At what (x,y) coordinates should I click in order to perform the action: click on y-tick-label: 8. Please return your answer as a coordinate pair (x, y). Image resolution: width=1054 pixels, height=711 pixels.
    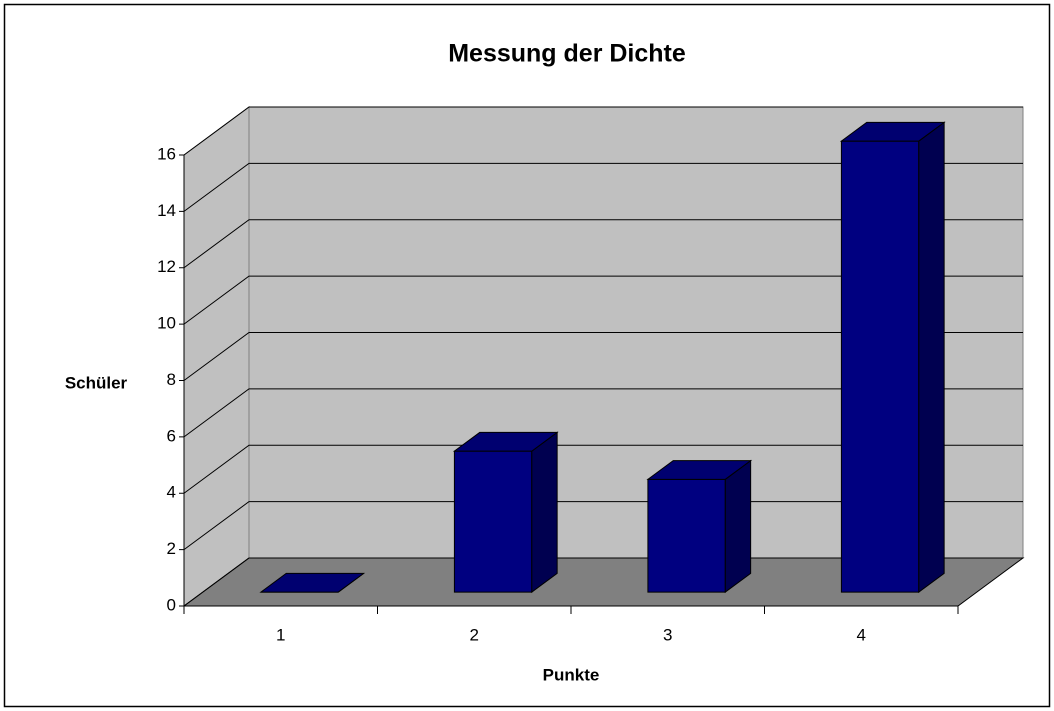
    Looking at the image, I should click on (171, 379).